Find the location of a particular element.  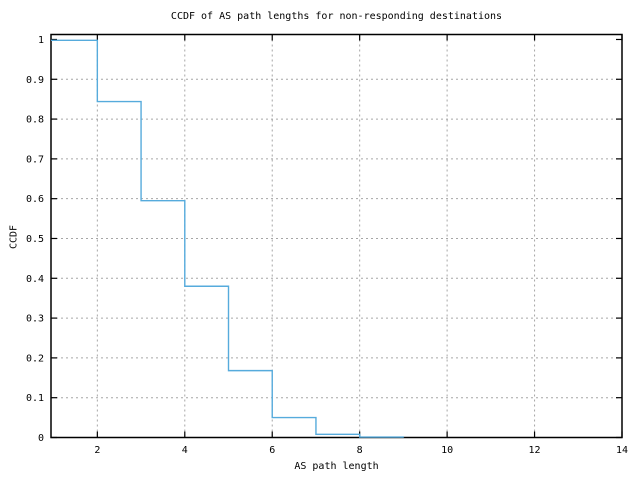

y-tick-label: 0.6 is located at coordinates (35, 199).